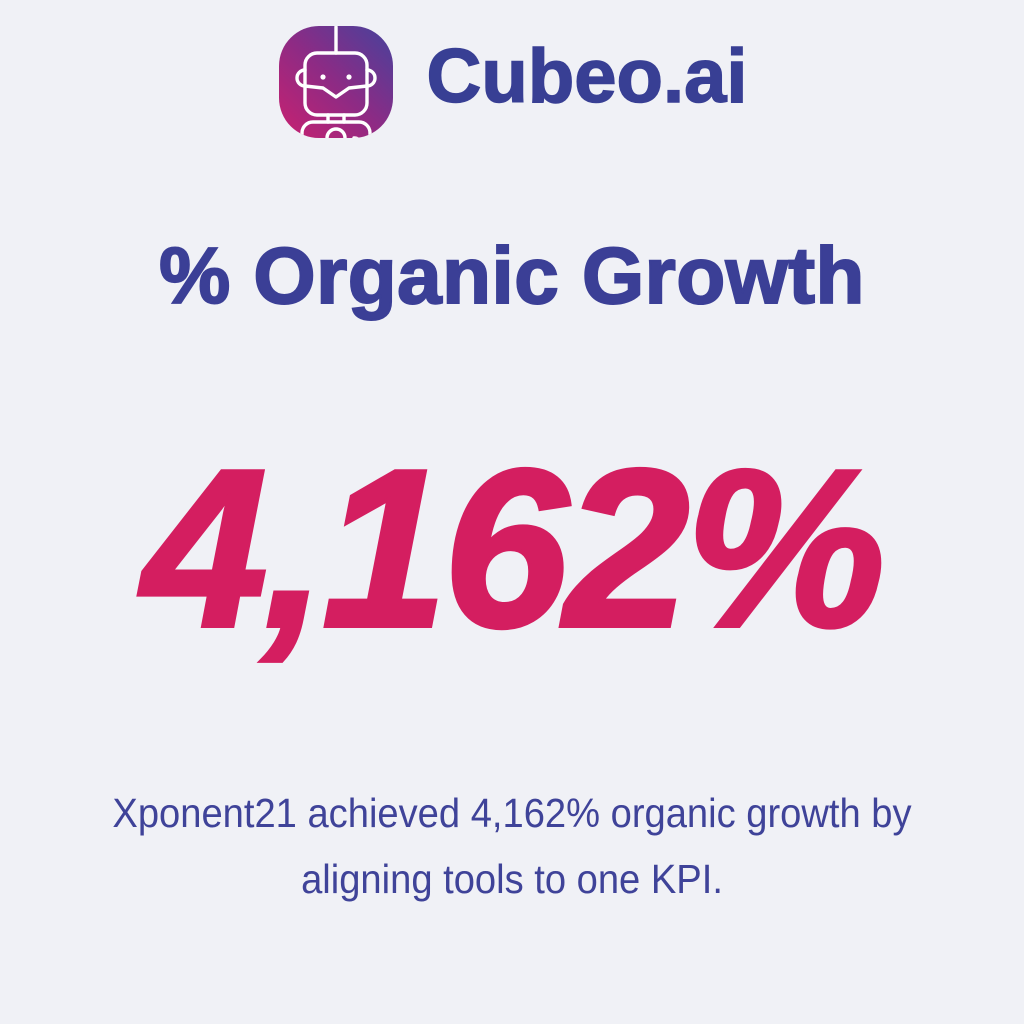 The image size is (1024, 1024). Describe the element at coordinates (337, 80) in the screenshot. I see `robot-icon` at that location.